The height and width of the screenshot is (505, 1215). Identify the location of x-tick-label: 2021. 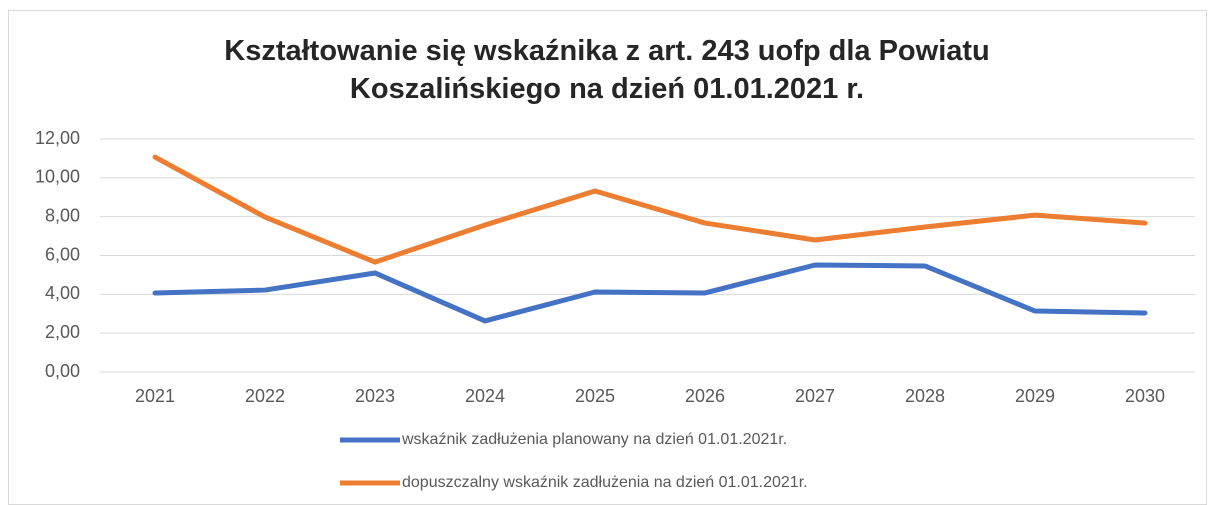
(155, 396).